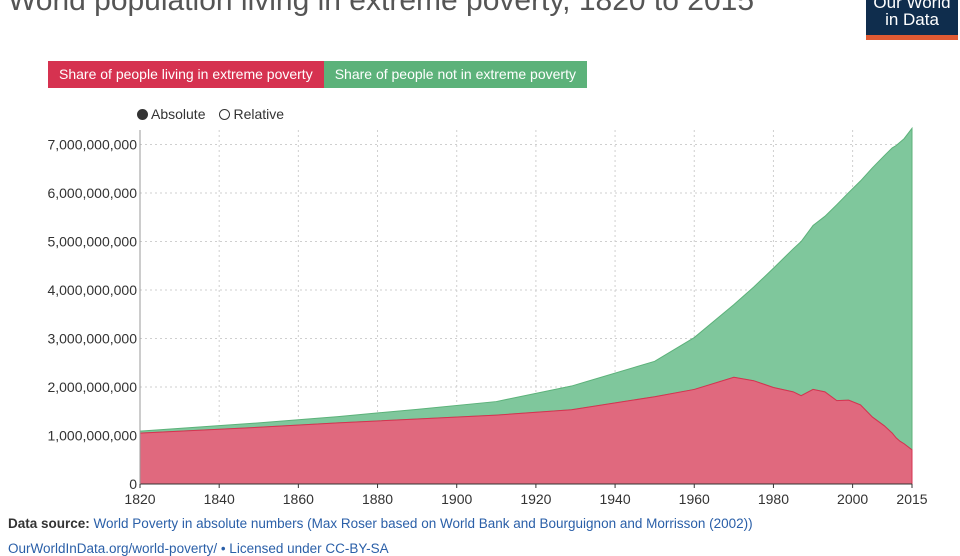 This screenshot has height=556, width=960. I want to click on y-tick-label: 4,000,000,000, so click(92, 290).